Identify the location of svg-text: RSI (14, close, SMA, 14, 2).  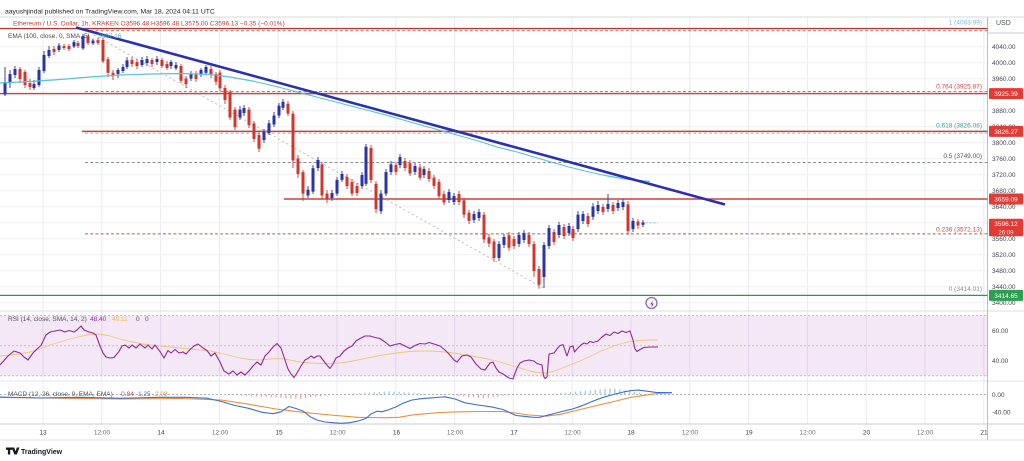
(47, 319).